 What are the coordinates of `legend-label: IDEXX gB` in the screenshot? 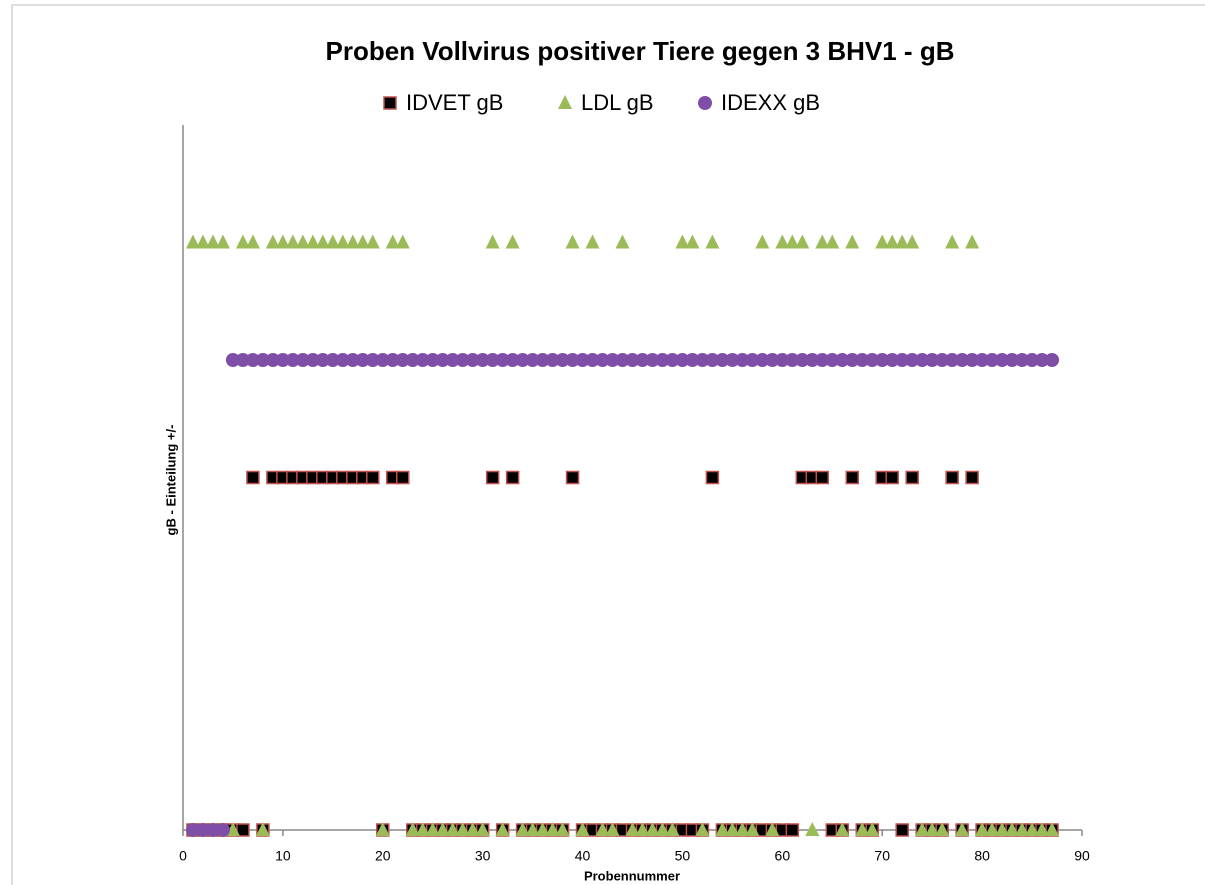 It's located at (770, 102).